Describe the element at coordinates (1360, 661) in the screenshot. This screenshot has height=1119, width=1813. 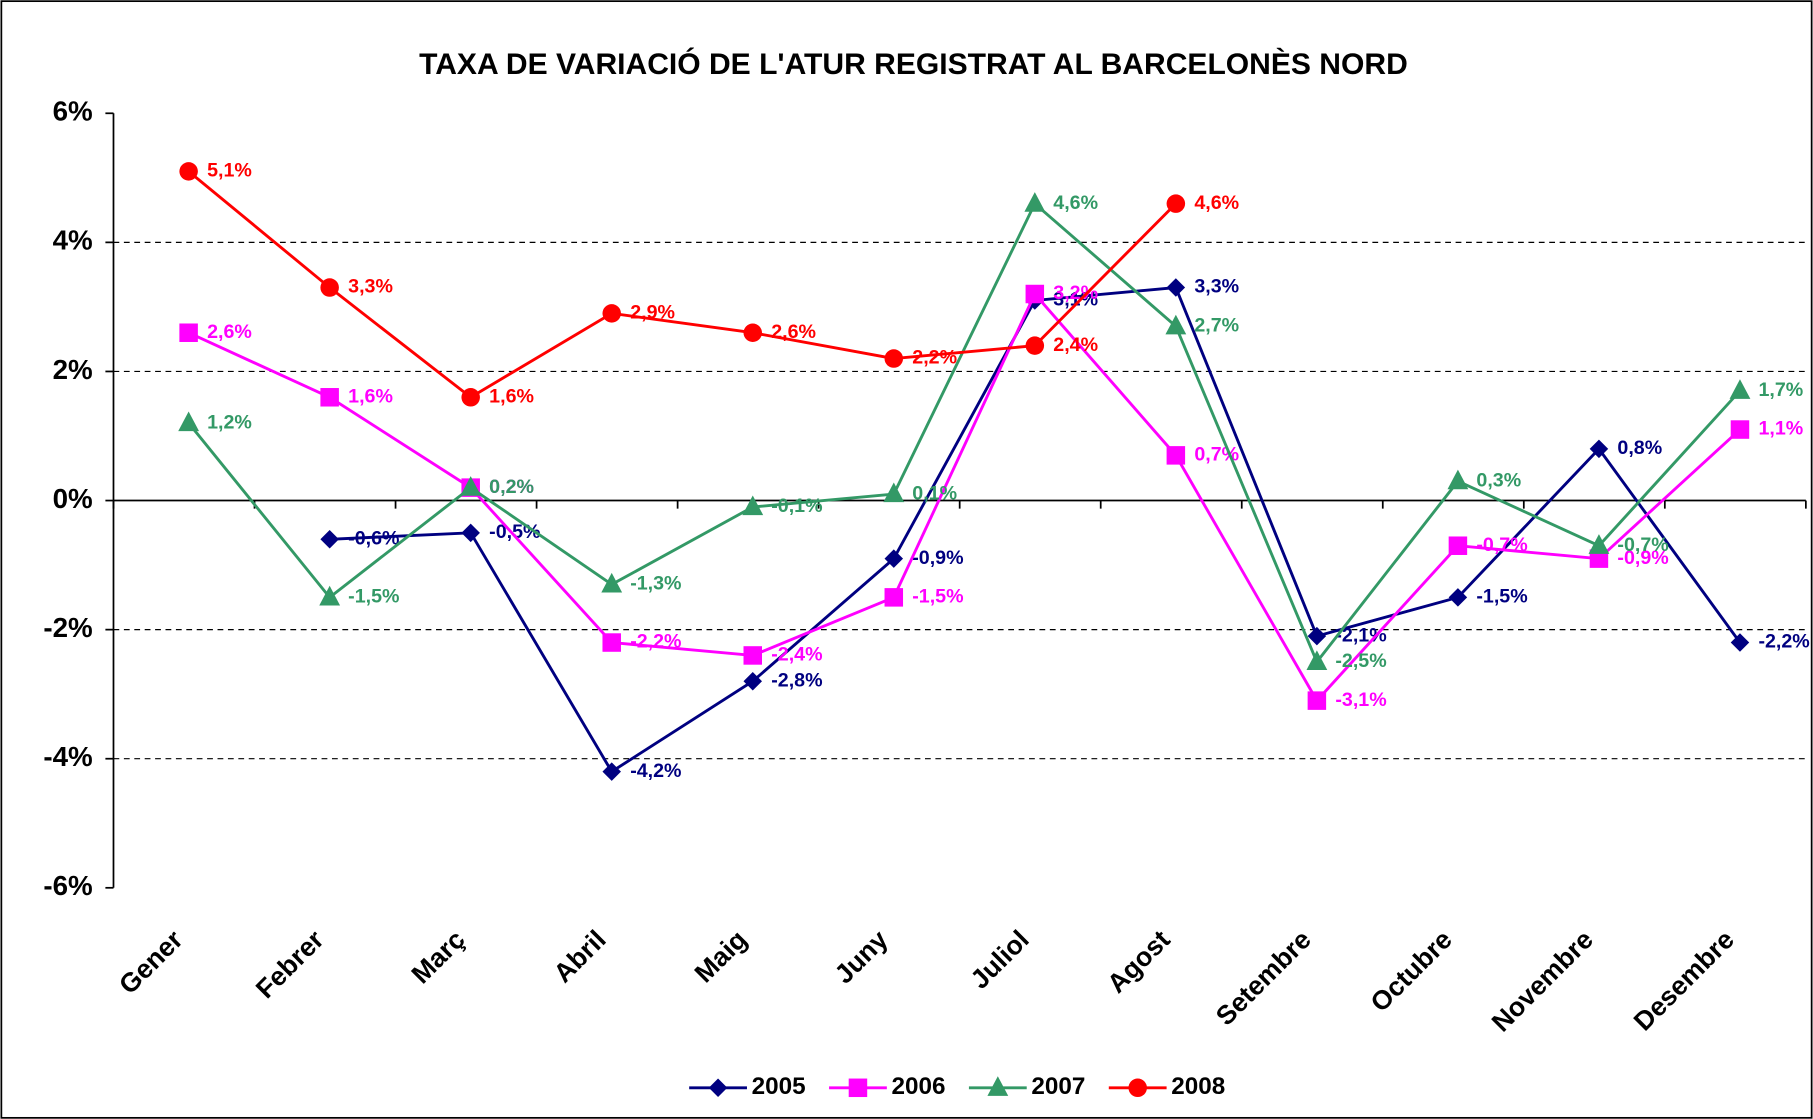
I see `data-label: -2,5%` at that location.